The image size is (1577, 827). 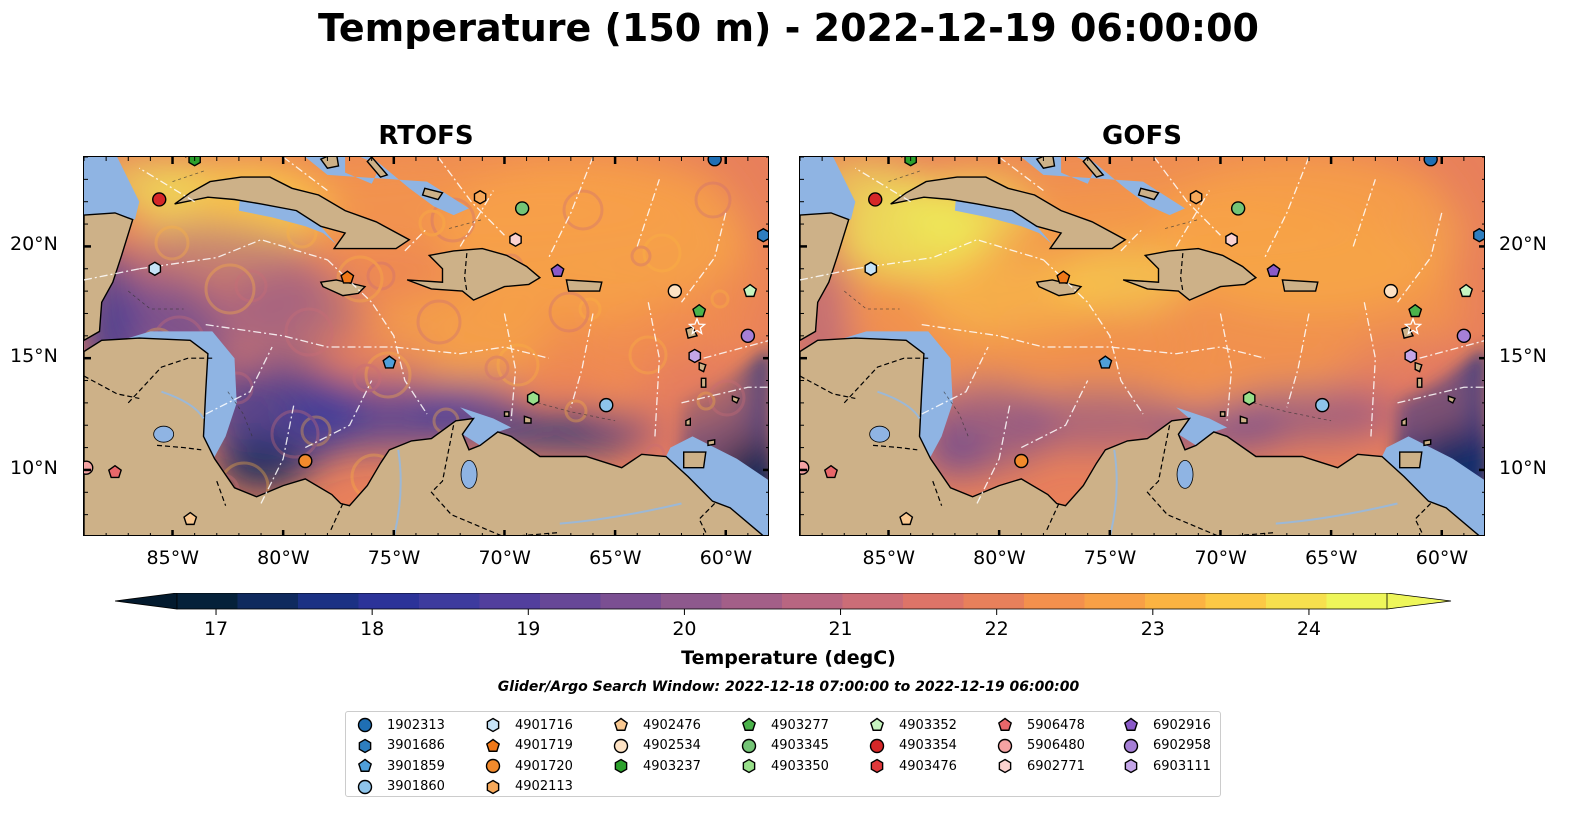 I want to click on lat-tick-label: 20°N, so click(x=34, y=244).